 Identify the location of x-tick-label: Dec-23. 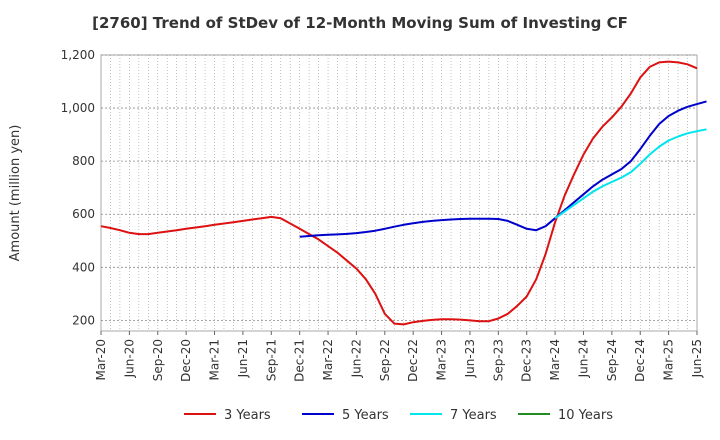
(527, 360).